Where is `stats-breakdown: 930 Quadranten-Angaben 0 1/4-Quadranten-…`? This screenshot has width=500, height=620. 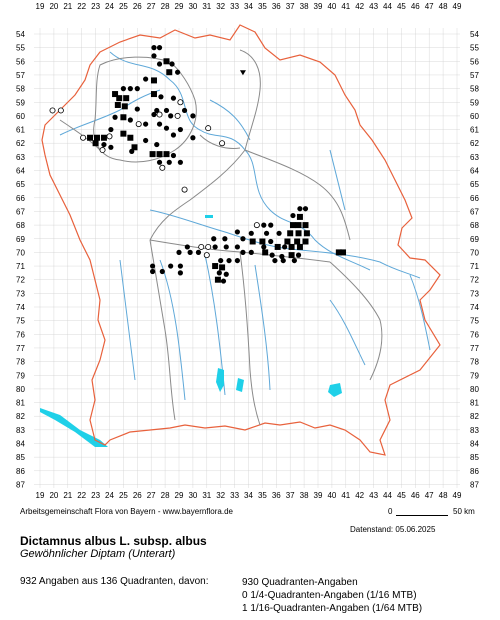 stats-breakdown: 930 Quadranten-Angaben 0 1/4-Quadranten-… is located at coordinates (332, 595).